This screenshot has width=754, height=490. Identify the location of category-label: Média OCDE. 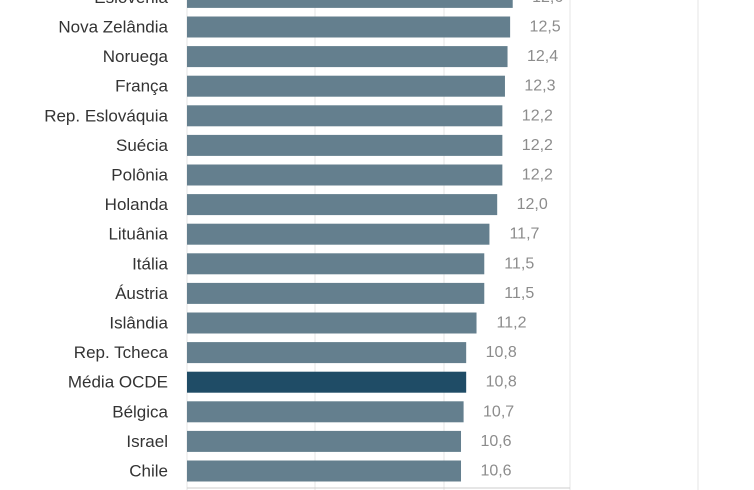
(118, 382).